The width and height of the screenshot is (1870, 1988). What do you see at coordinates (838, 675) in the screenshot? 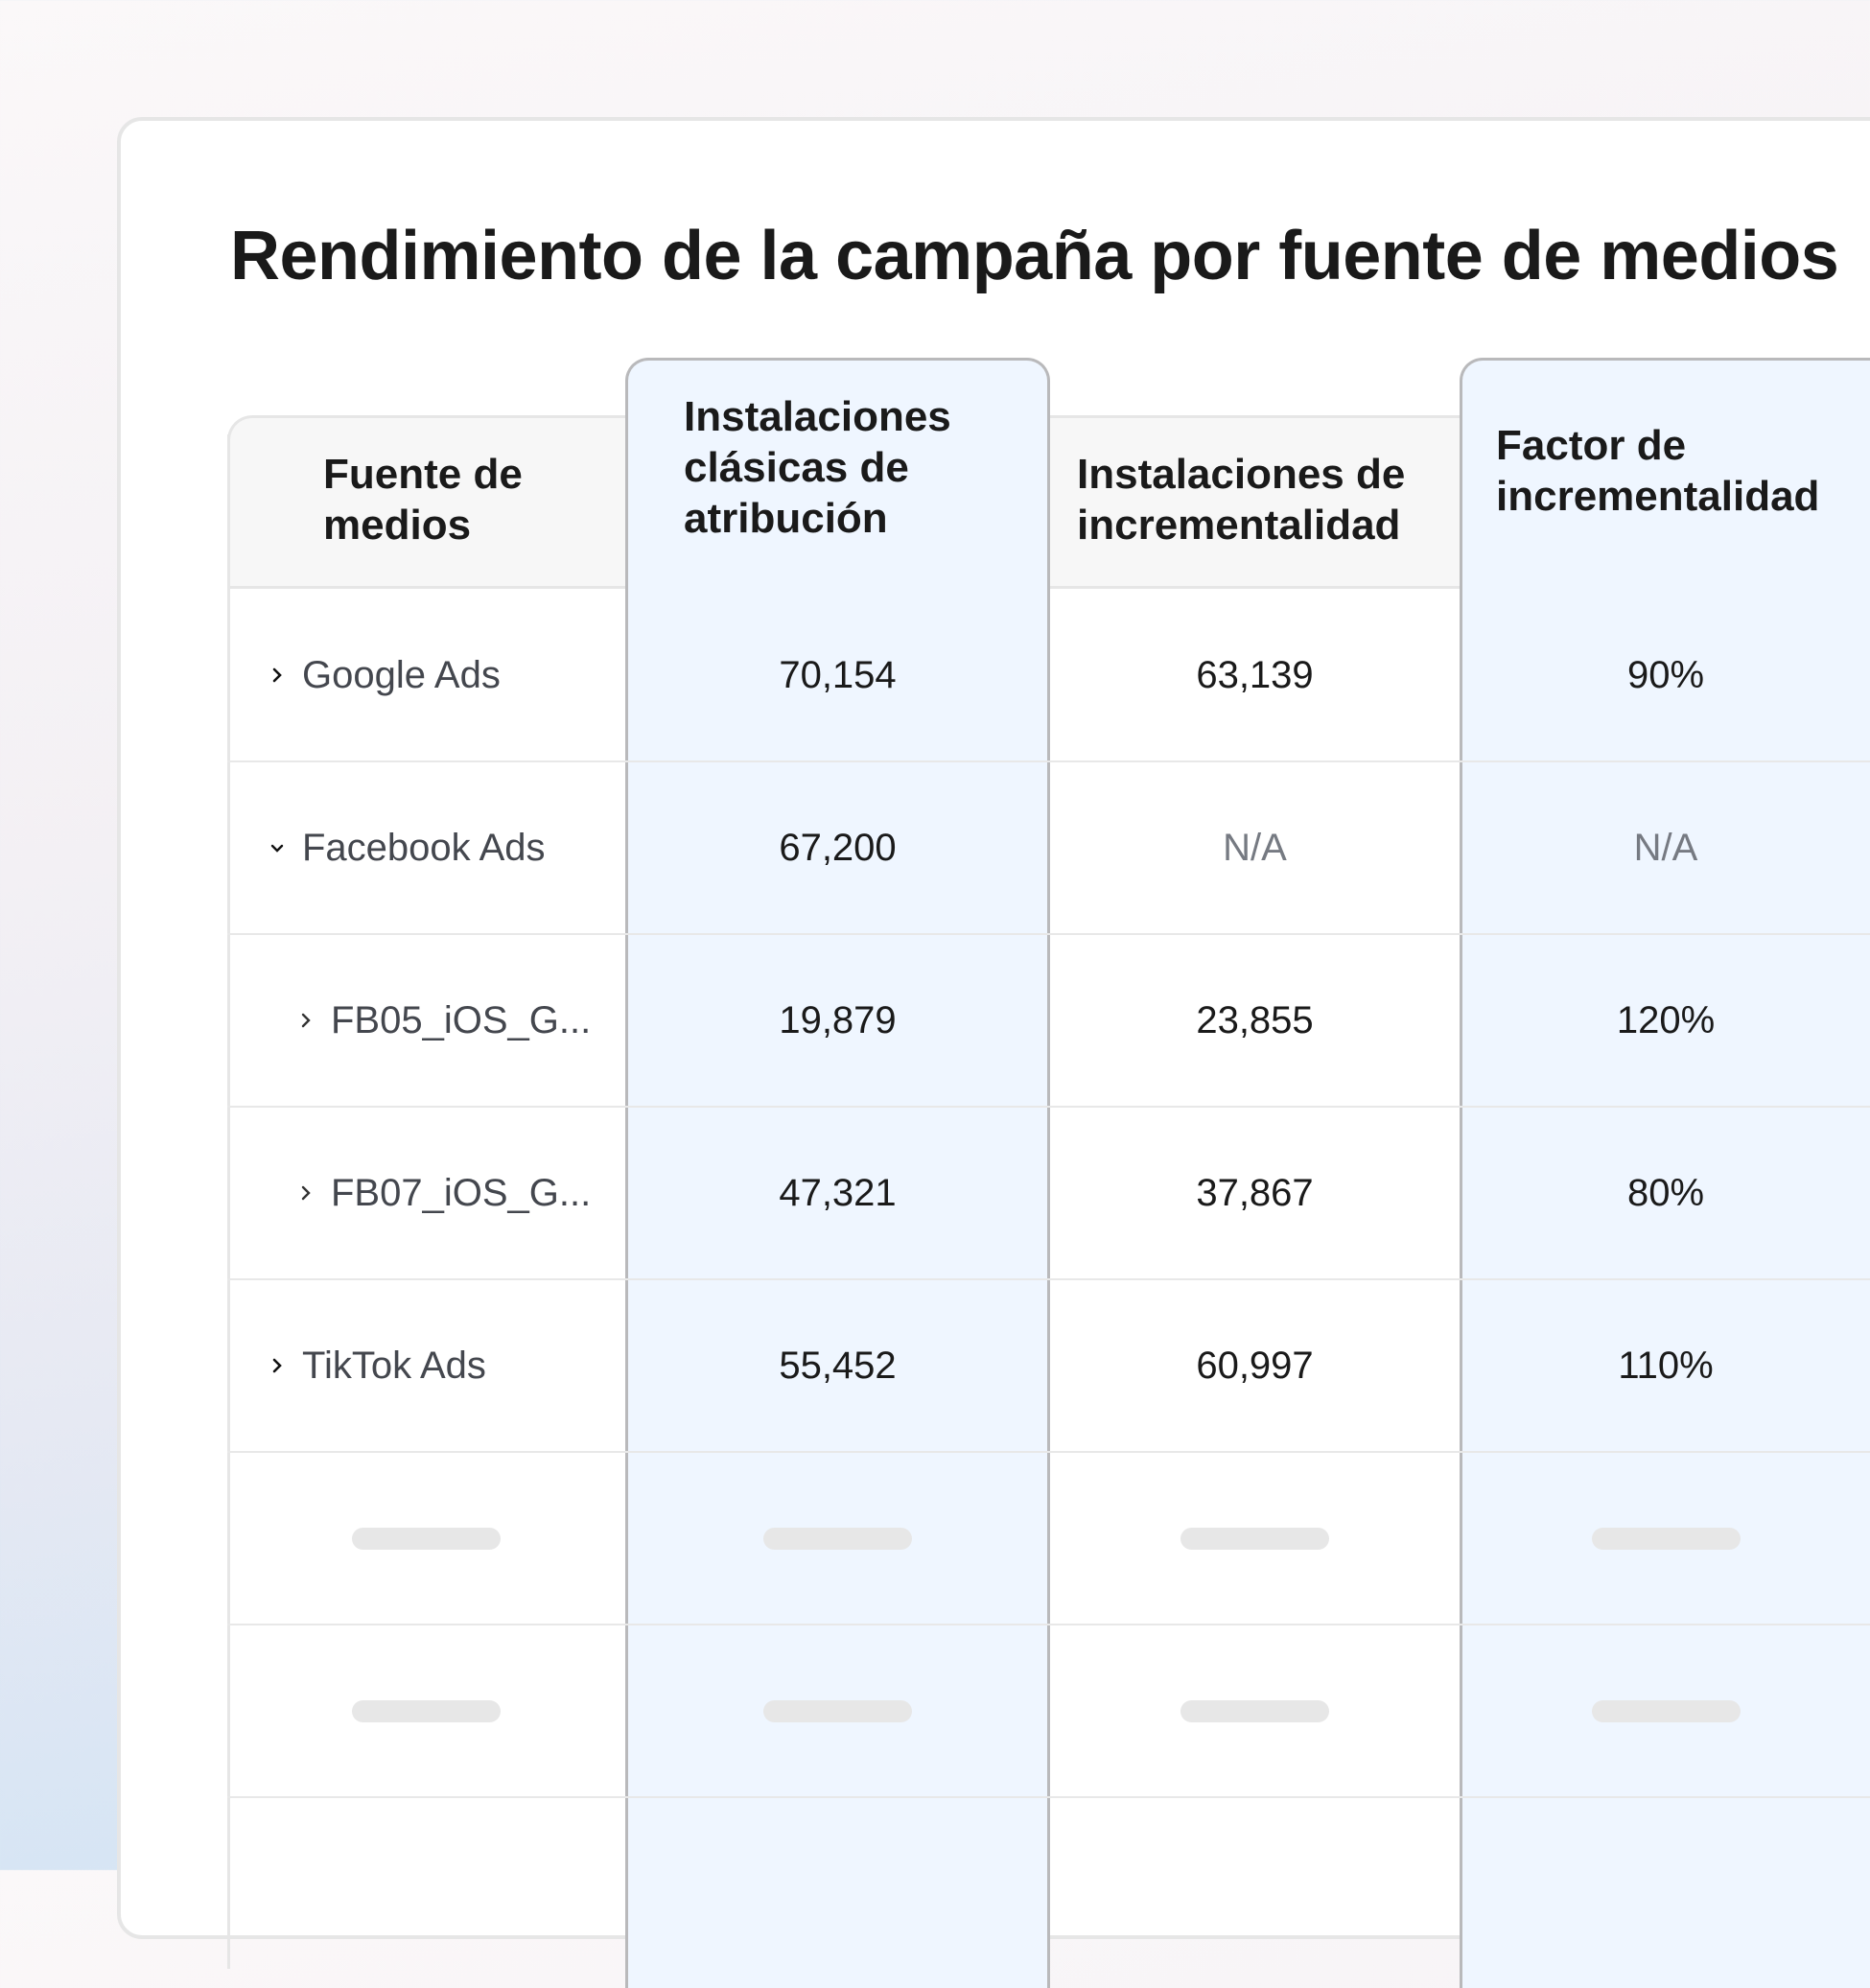
I see `classic-installs-value: 70,154` at bounding box center [838, 675].